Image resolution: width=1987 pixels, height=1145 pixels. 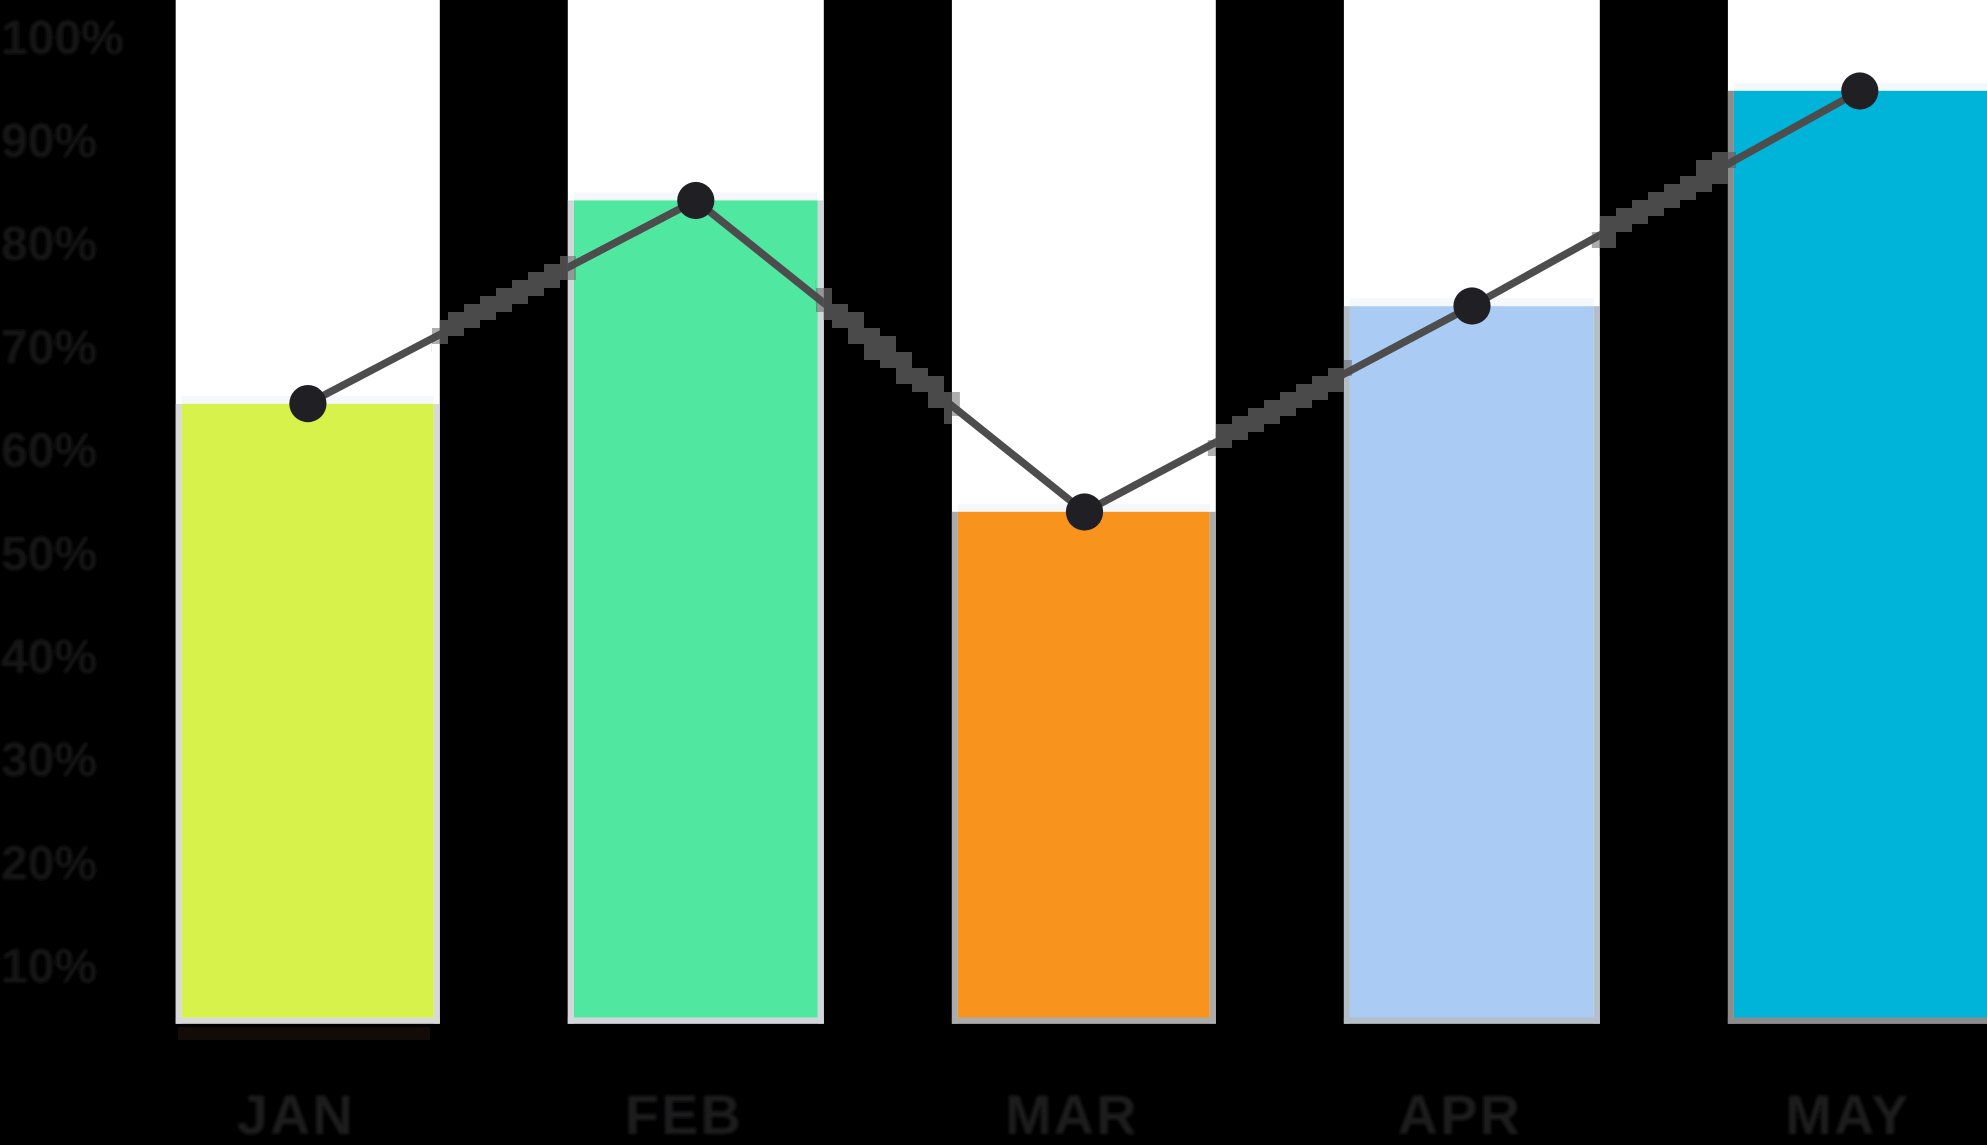 I want to click on svg-text: 50%, so click(x=49, y=554).